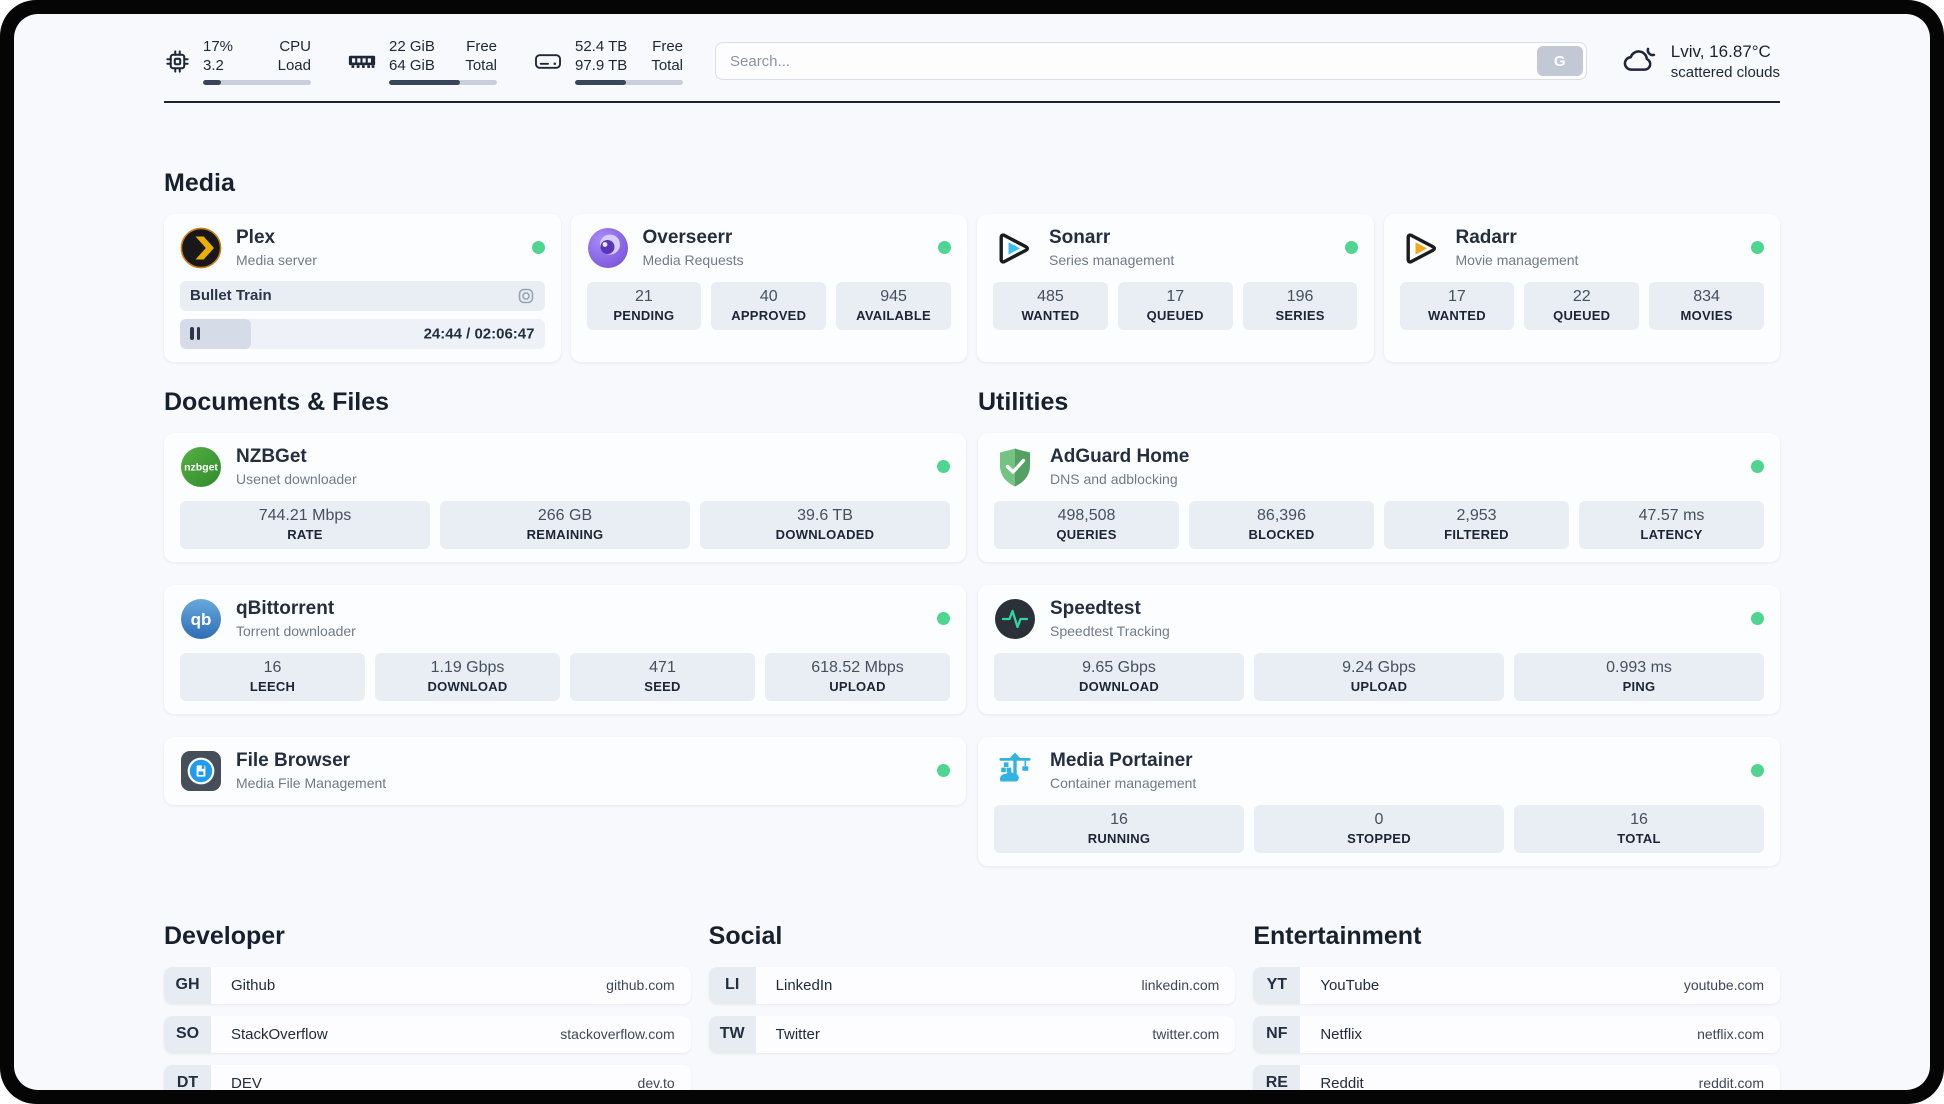 The image size is (1944, 1104). Describe the element at coordinates (1114, 478) in the screenshot. I see `app-subtitle: DNS and adblocking` at that location.